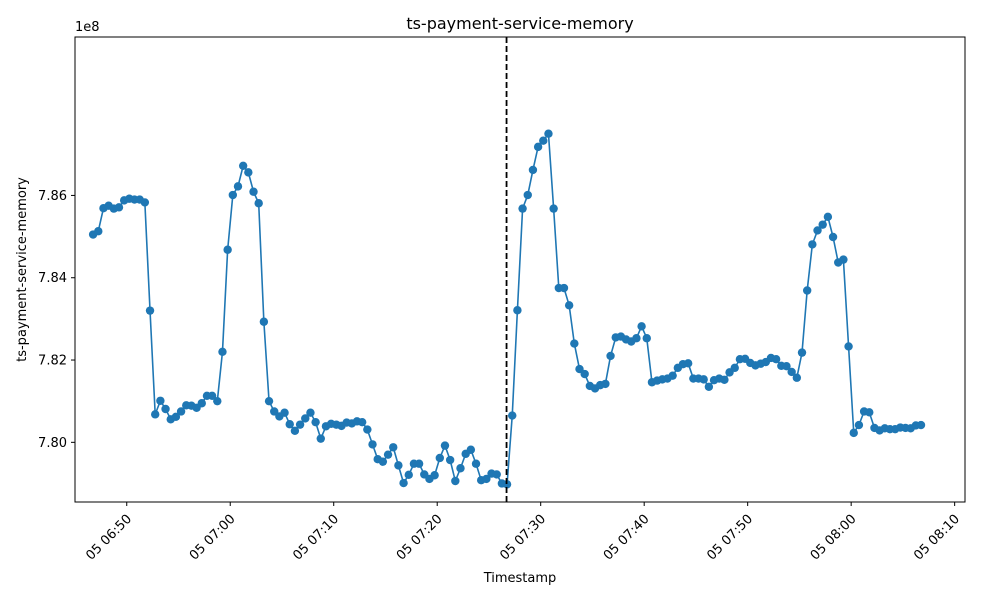 This screenshot has width=1000, height=600. I want to click on y-tick-label: 7.82, so click(52, 361).